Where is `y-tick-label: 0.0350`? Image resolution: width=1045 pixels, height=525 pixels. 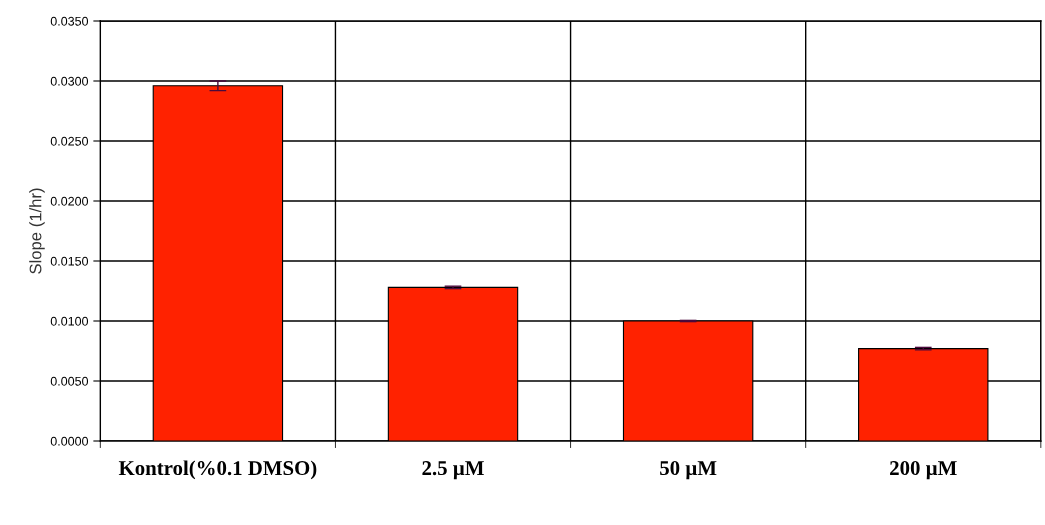 y-tick-label: 0.0350 is located at coordinates (69, 21).